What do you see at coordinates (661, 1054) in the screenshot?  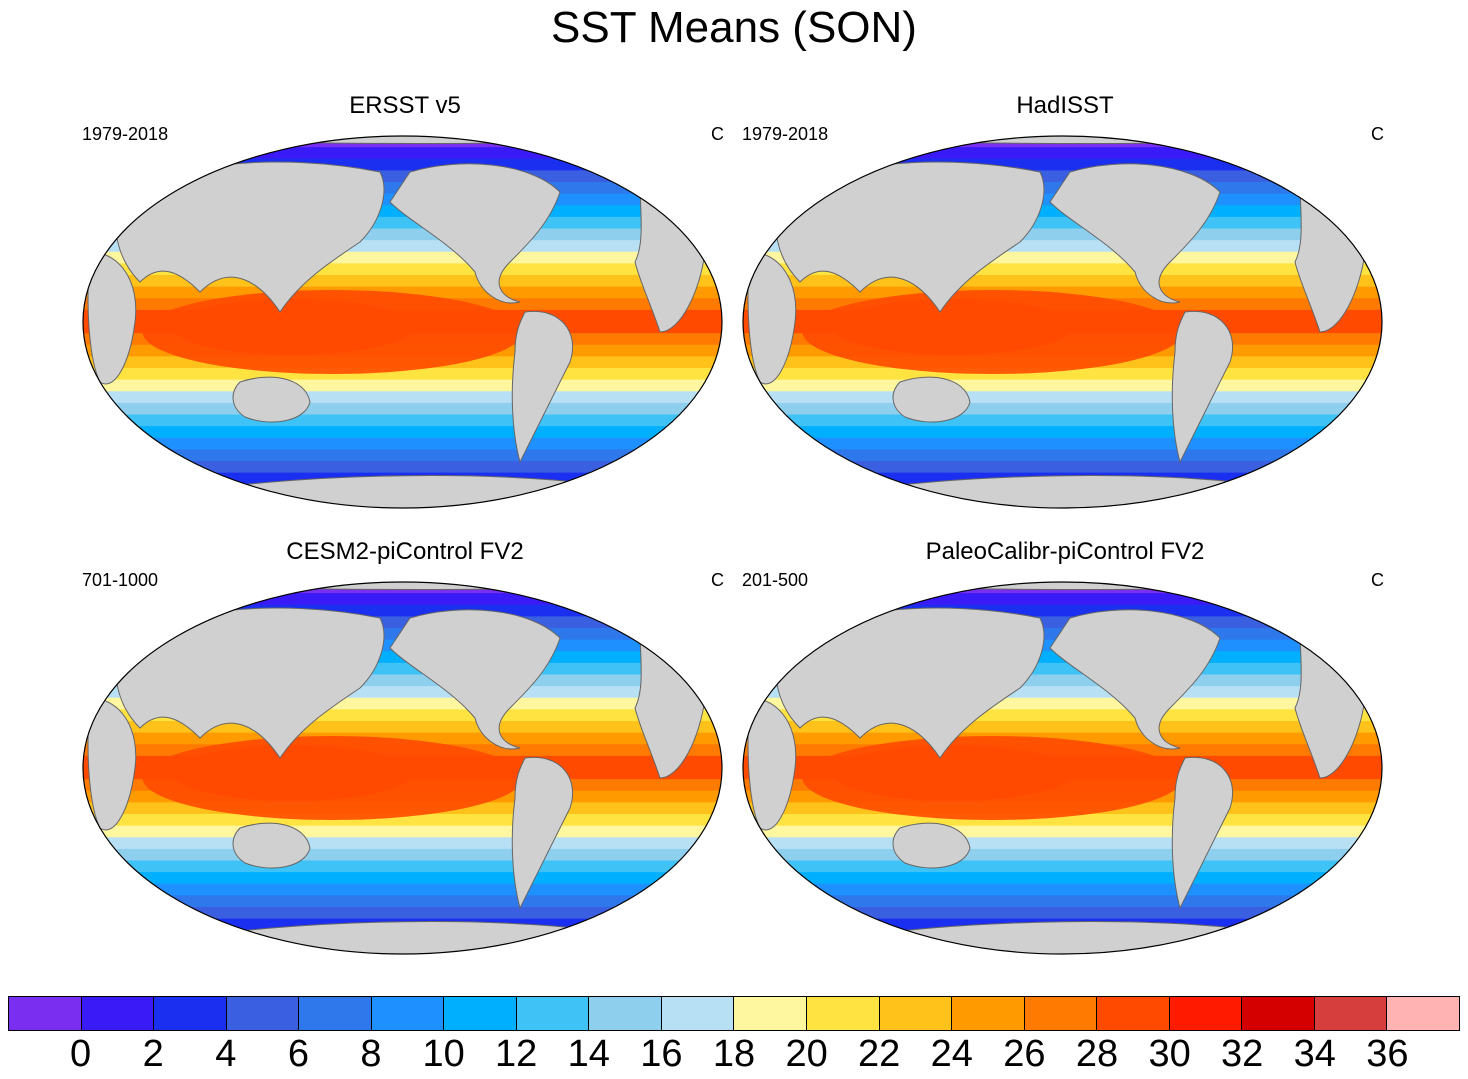 I see `colorbar-tick-label: 16` at bounding box center [661, 1054].